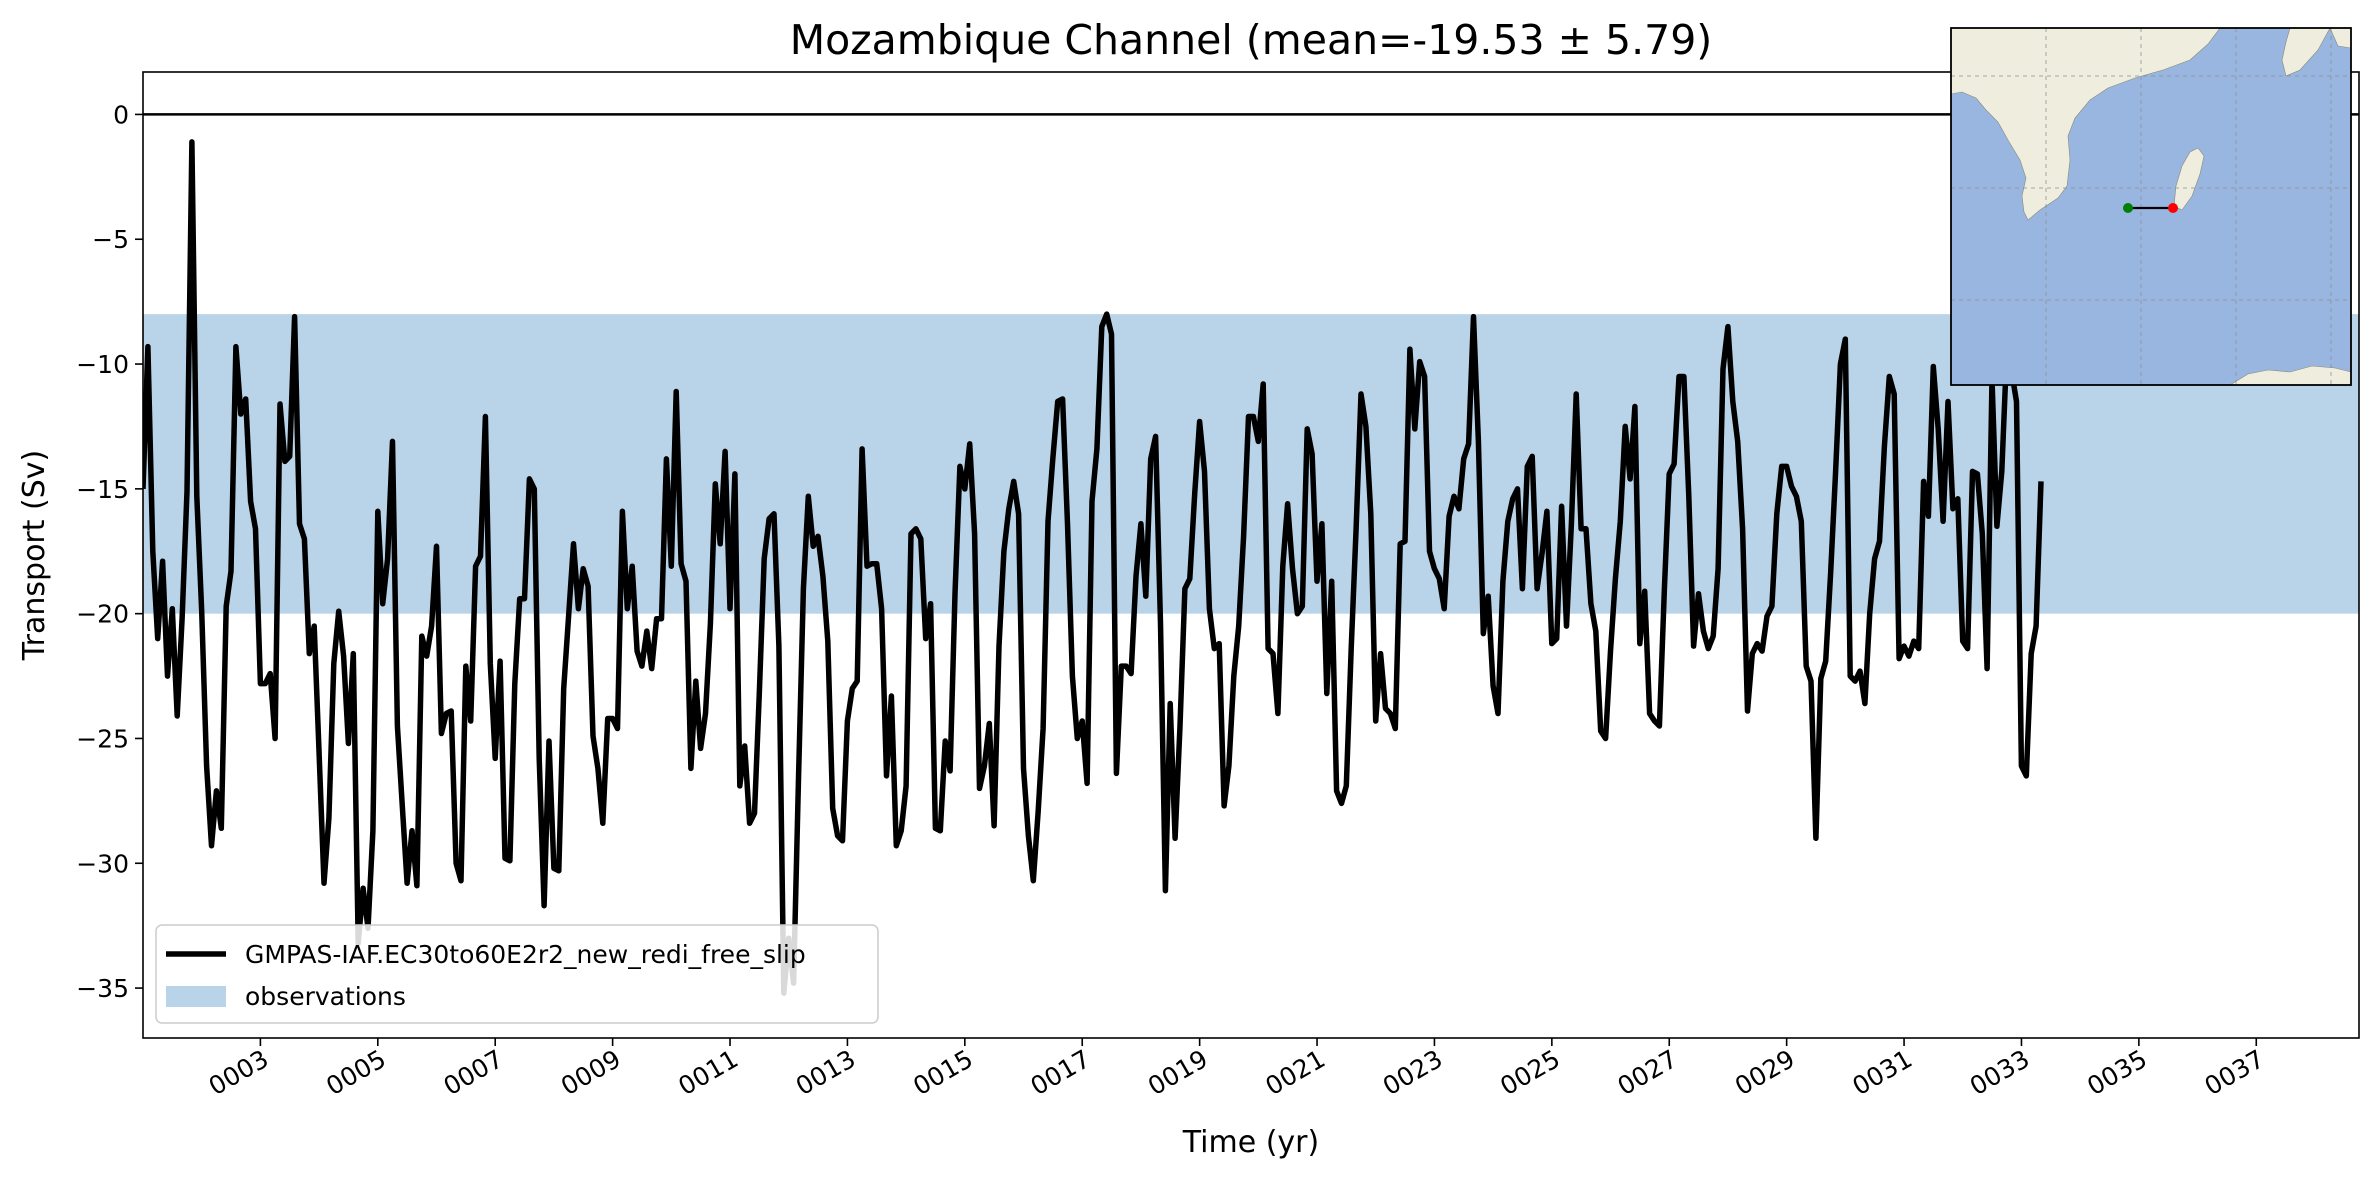 The height and width of the screenshot is (1180, 2379). I want to click on y-tick-label: −30, so click(102, 863).